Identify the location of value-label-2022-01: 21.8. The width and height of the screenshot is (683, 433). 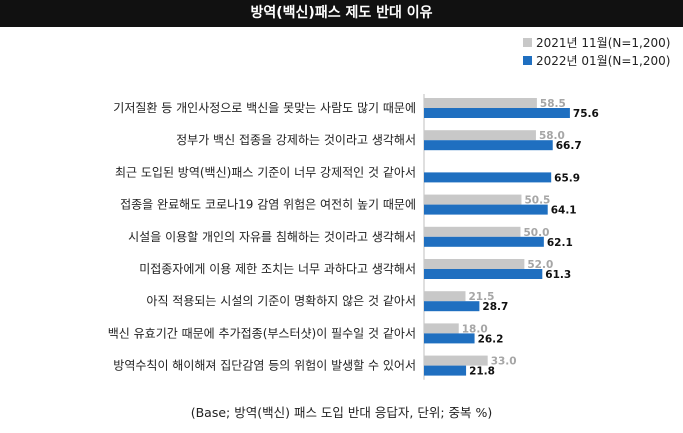
(482, 372).